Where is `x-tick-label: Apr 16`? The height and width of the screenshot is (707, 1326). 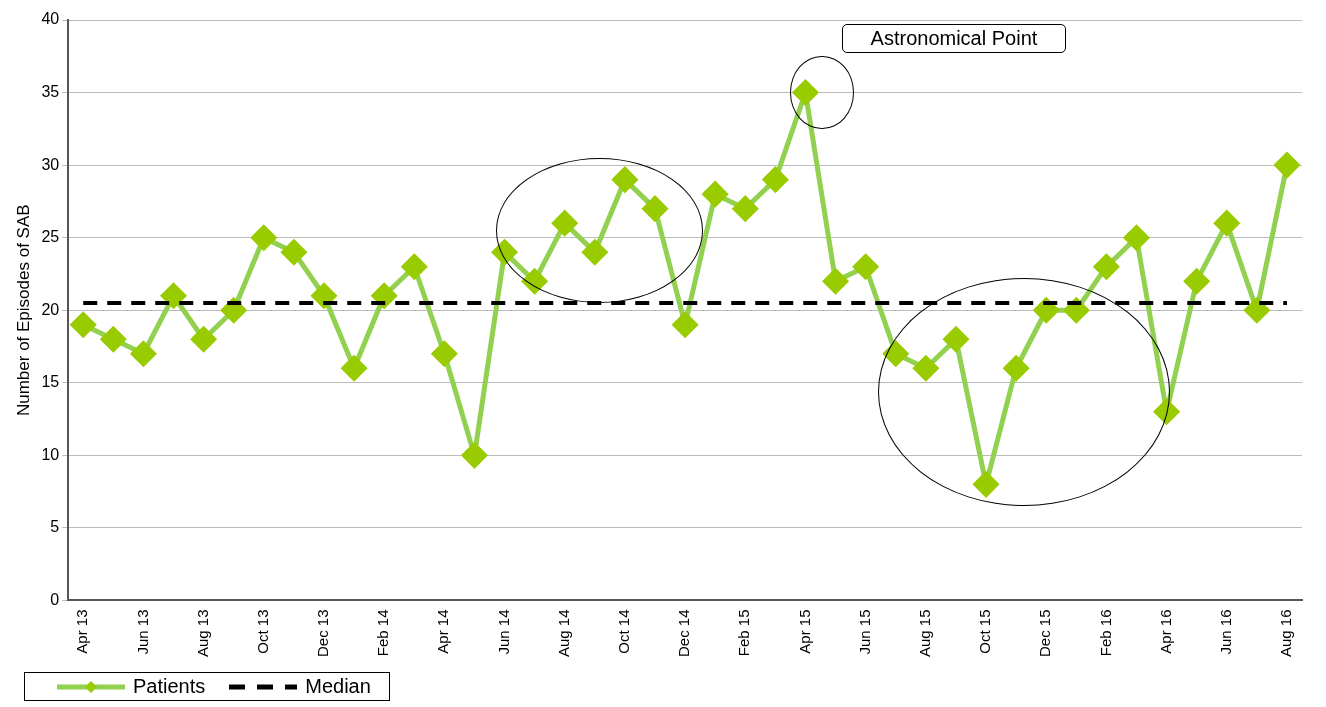
x-tick-label: Apr 16 is located at coordinates (1165, 631).